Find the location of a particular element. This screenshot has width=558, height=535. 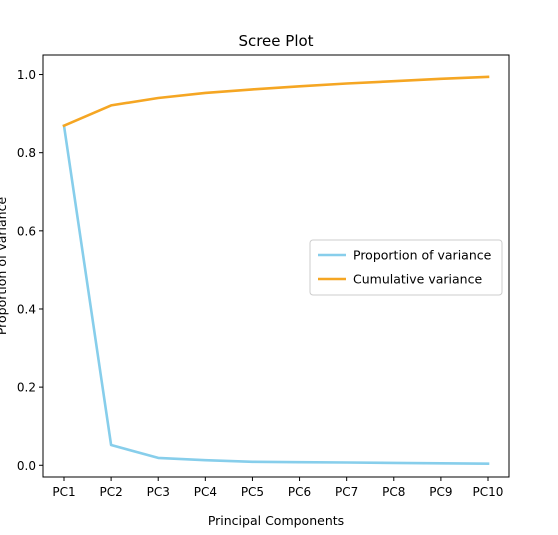

y-tick-label-1: 0.2 is located at coordinates (26, 388).